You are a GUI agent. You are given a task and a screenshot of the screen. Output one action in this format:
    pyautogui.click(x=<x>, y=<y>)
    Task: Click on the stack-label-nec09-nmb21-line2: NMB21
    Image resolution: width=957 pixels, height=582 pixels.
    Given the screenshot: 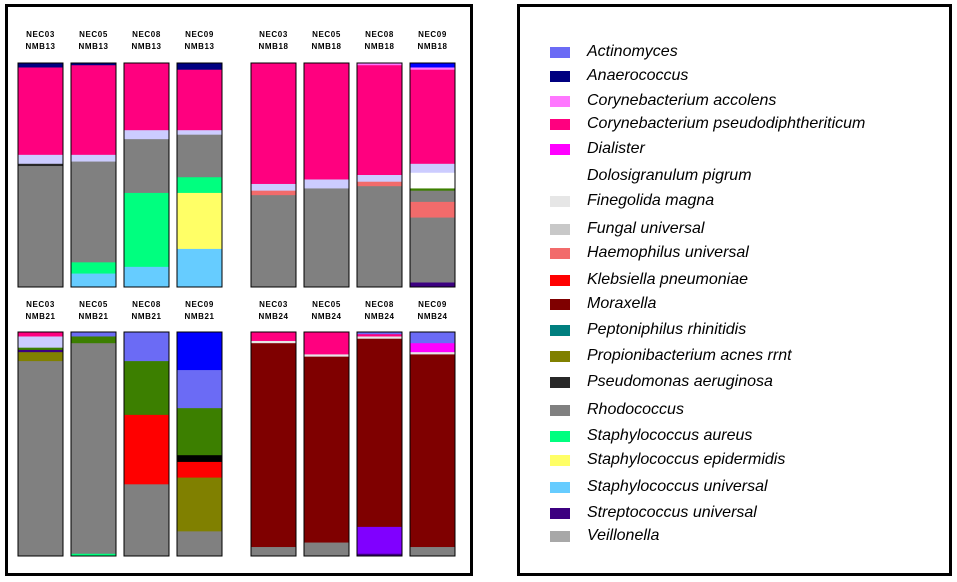 What is the action you would take?
    pyautogui.click(x=199, y=316)
    